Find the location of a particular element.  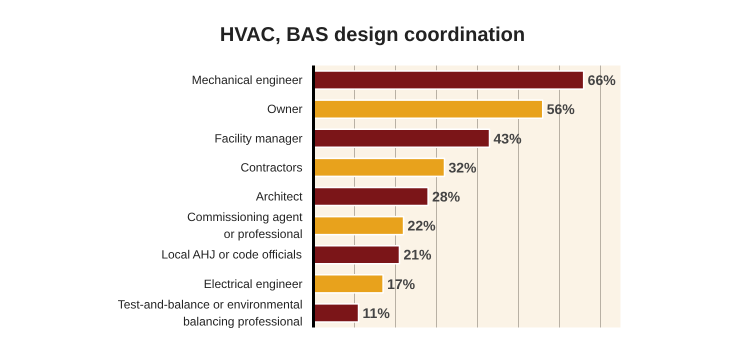

data-label: 28% is located at coordinates (446, 196).